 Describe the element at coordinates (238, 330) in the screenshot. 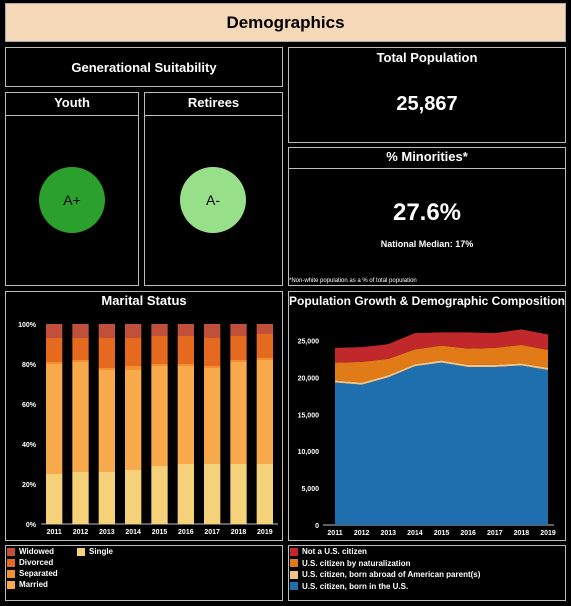

I see `bar-widowed-2018` at that location.